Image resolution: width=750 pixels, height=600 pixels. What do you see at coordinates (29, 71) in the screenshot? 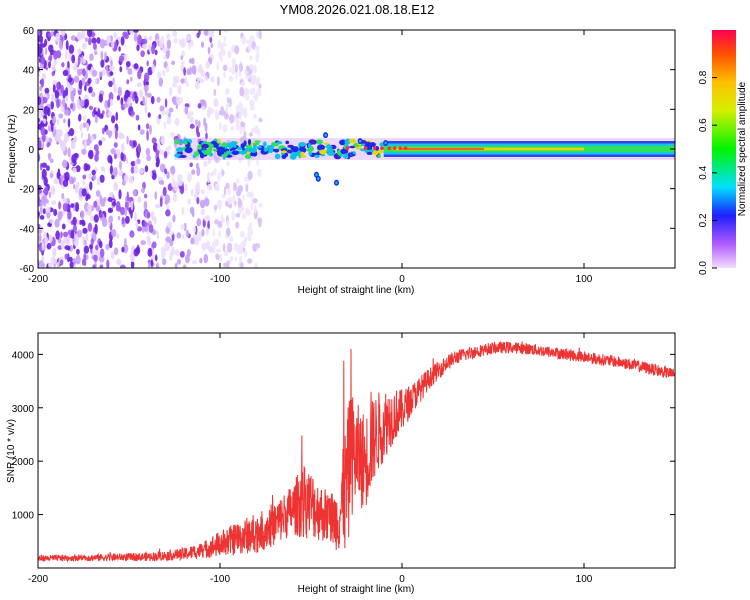
I see `spectrogram-y-tick-label: 40` at bounding box center [29, 71].